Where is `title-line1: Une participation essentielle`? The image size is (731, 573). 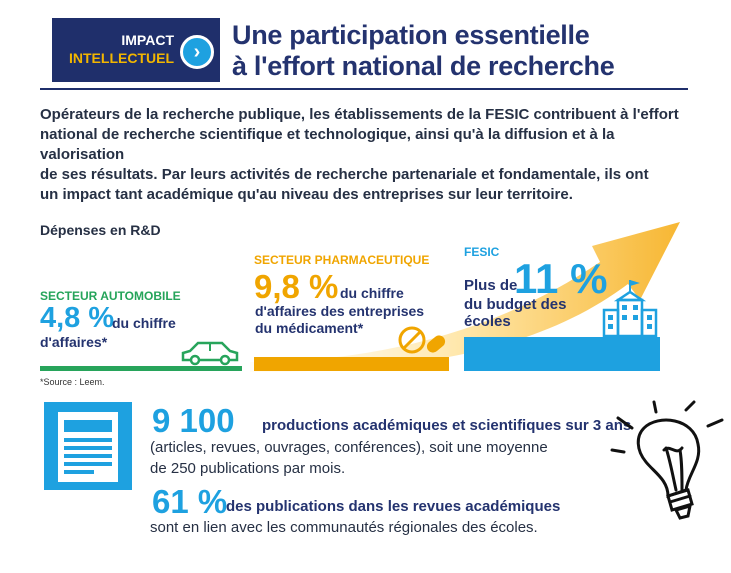
title-line1: Une participation essentielle is located at coordinates (411, 35).